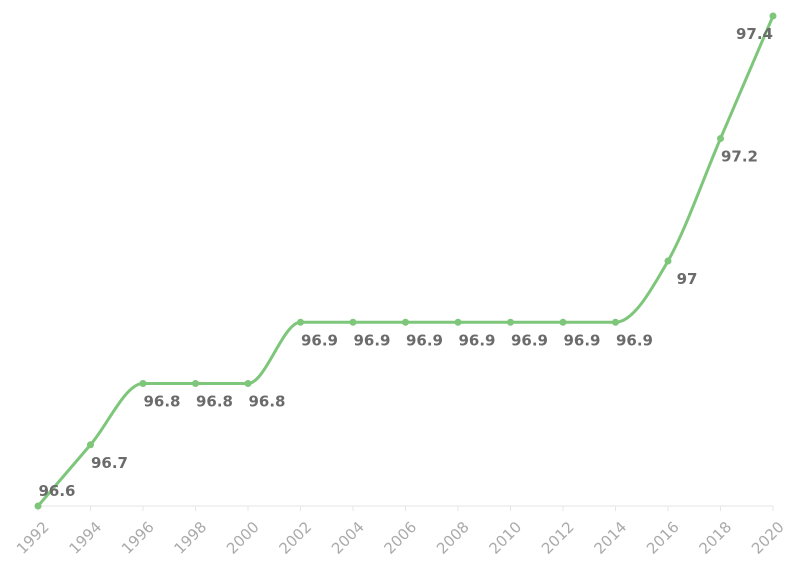  Describe the element at coordinates (768, 538) in the screenshot. I see `x-tick-label: 2020` at that location.